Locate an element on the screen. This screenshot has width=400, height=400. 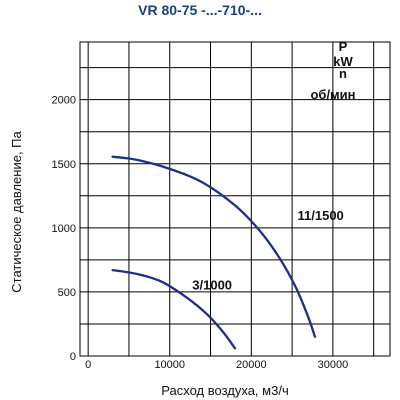
x-tick-label: 30000 is located at coordinates (333, 365).